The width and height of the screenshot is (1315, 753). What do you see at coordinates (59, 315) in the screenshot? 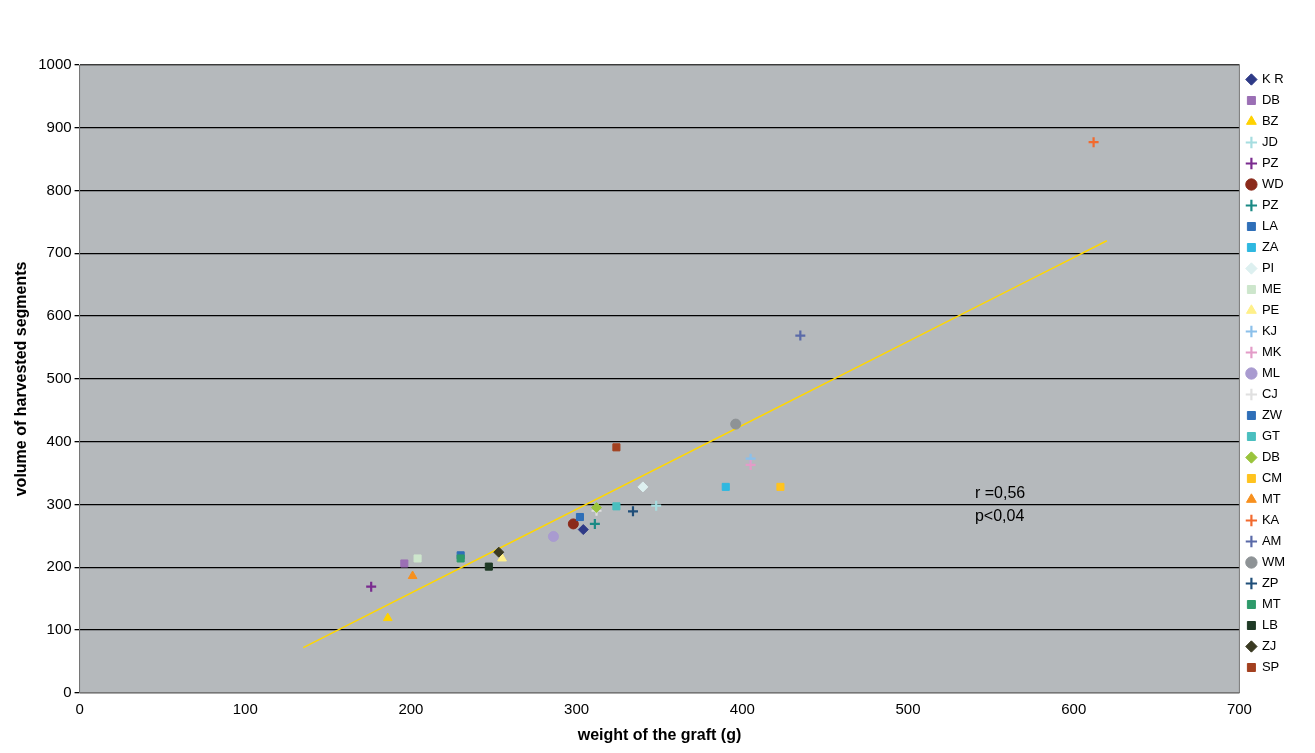
I see `y-tick-label: 600` at bounding box center [59, 315].